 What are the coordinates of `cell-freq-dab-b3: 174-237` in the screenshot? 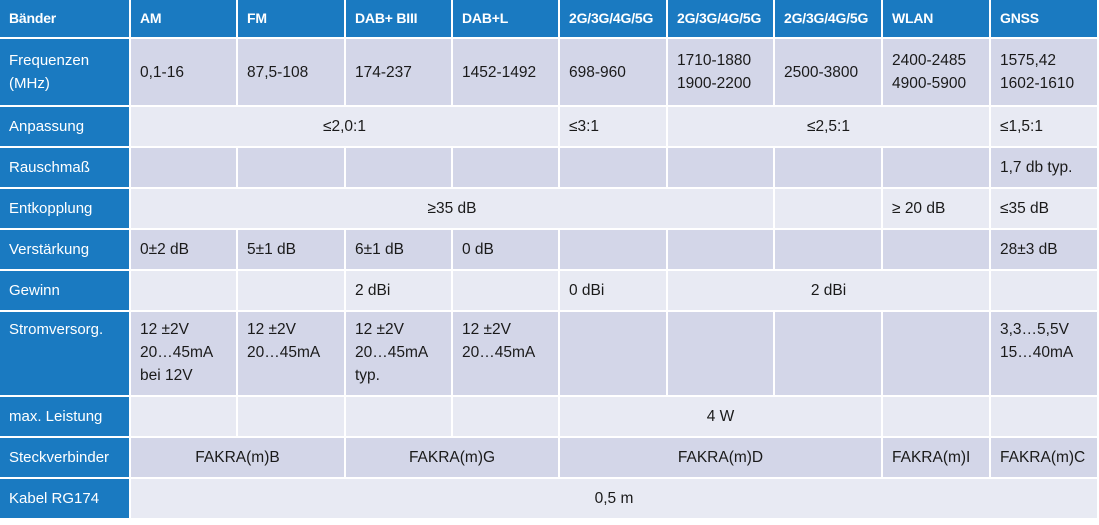 It's located at (399, 73).